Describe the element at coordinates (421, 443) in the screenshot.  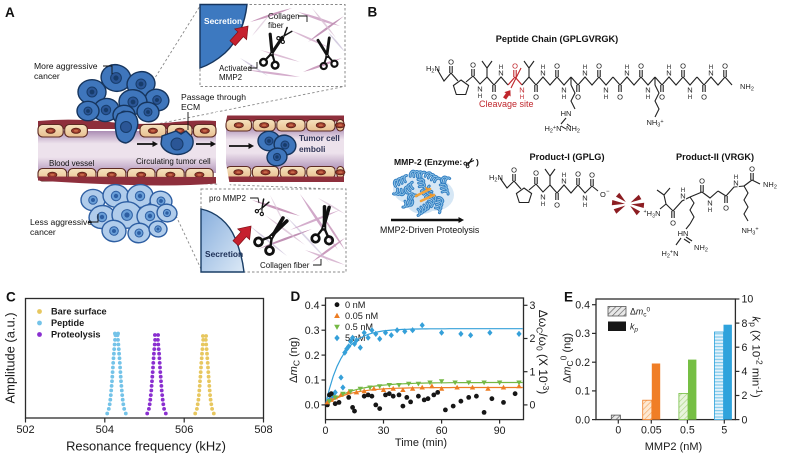
I see `svg-text: Time (min)` at that location.